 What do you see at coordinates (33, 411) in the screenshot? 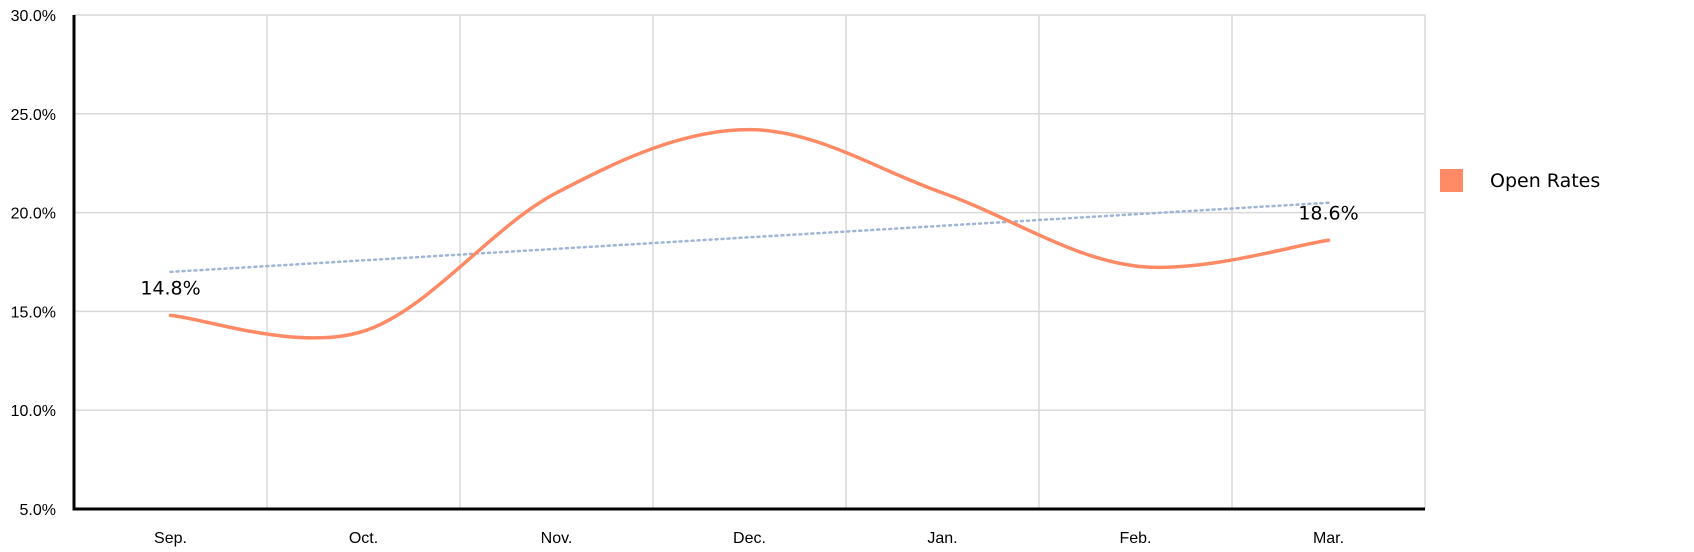
I see `y-tick-label: 10.0%` at bounding box center [33, 411].